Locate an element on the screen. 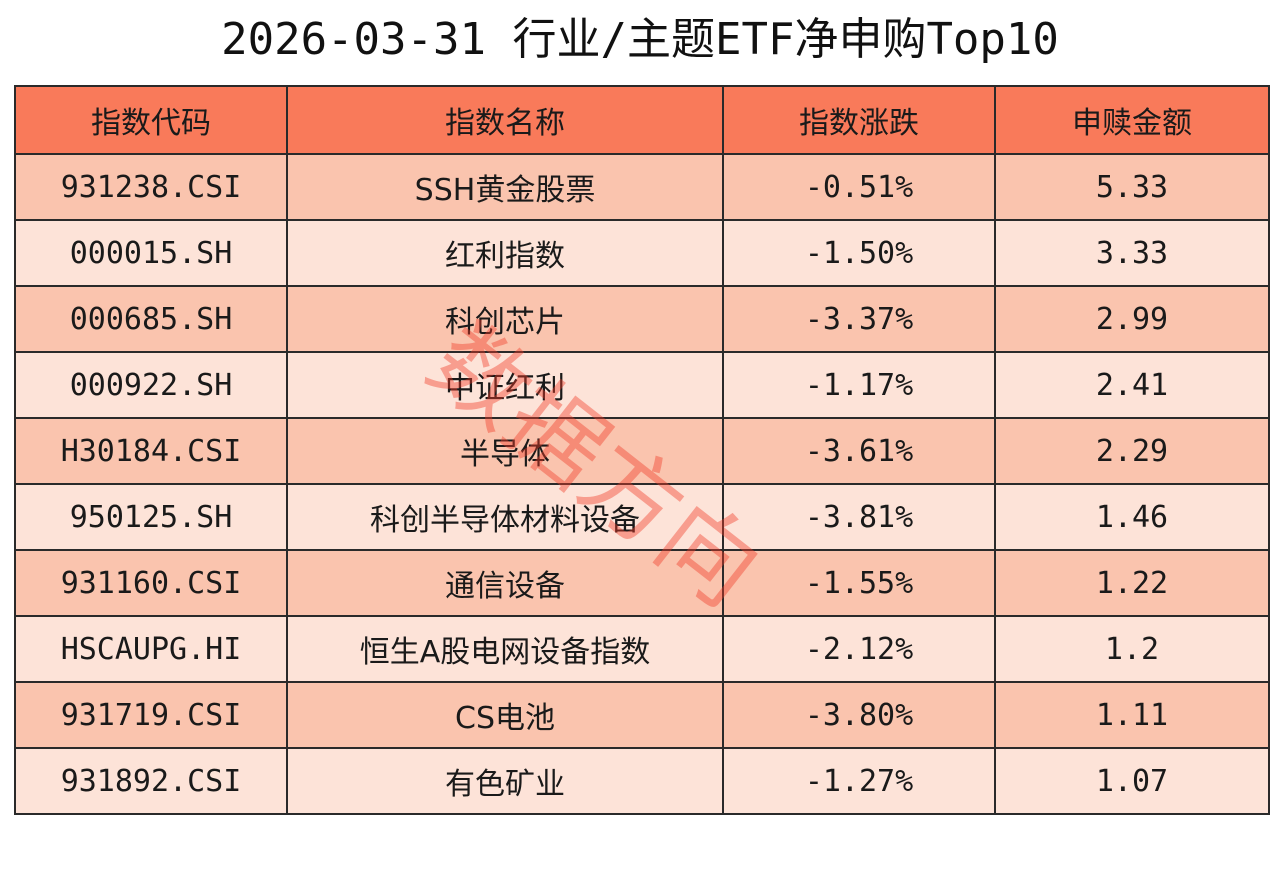 Image resolution: width=1280 pixels, height=895 pixels. index-change-cell: -3.37% is located at coordinates (859, 319).